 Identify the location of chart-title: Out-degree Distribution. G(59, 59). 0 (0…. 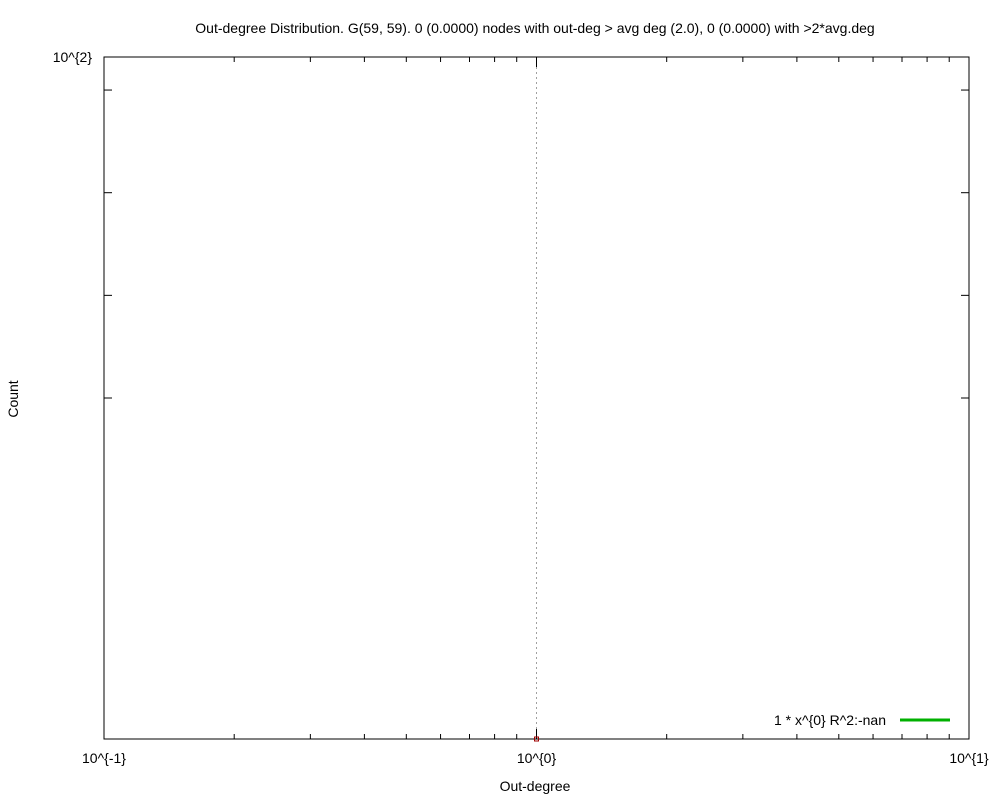
(534, 28).